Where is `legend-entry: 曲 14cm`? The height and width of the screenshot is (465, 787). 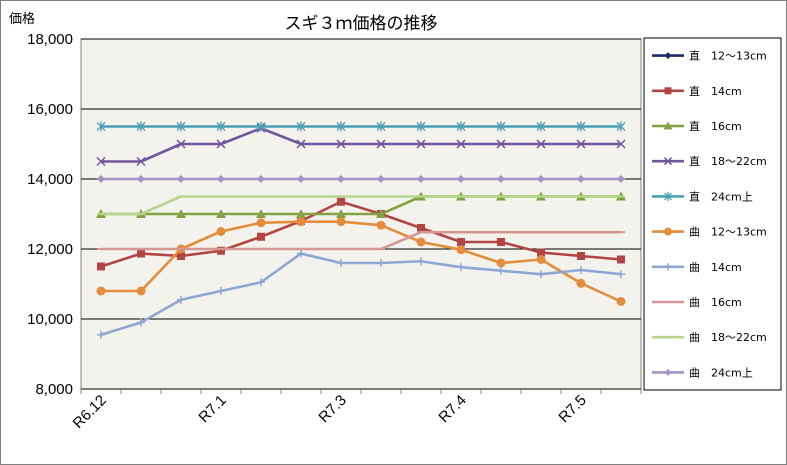 legend-entry: 曲 14cm is located at coordinates (697, 267).